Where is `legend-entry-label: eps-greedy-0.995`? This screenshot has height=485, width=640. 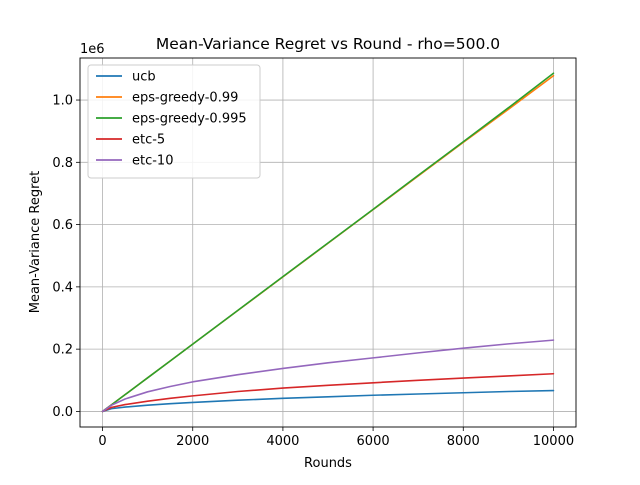 legend-entry-label: eps-greedy-0.995 is located at coordinates (189, 119).